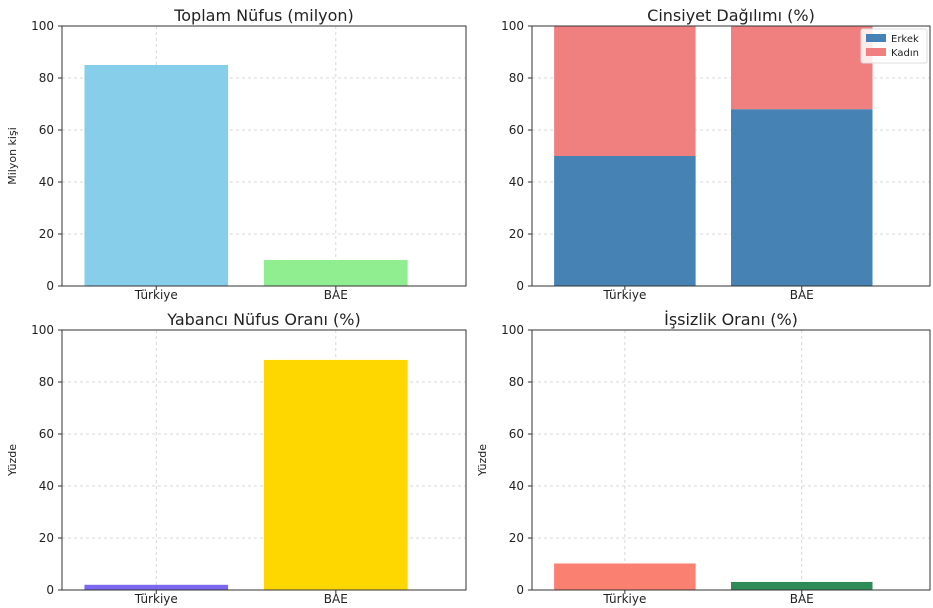 The image size is (933, 608). Describe the element at coordinates (263, 319) in the screenshot. I see `chart-title: Yabancı Nüfus Oranı (%)` at that location.